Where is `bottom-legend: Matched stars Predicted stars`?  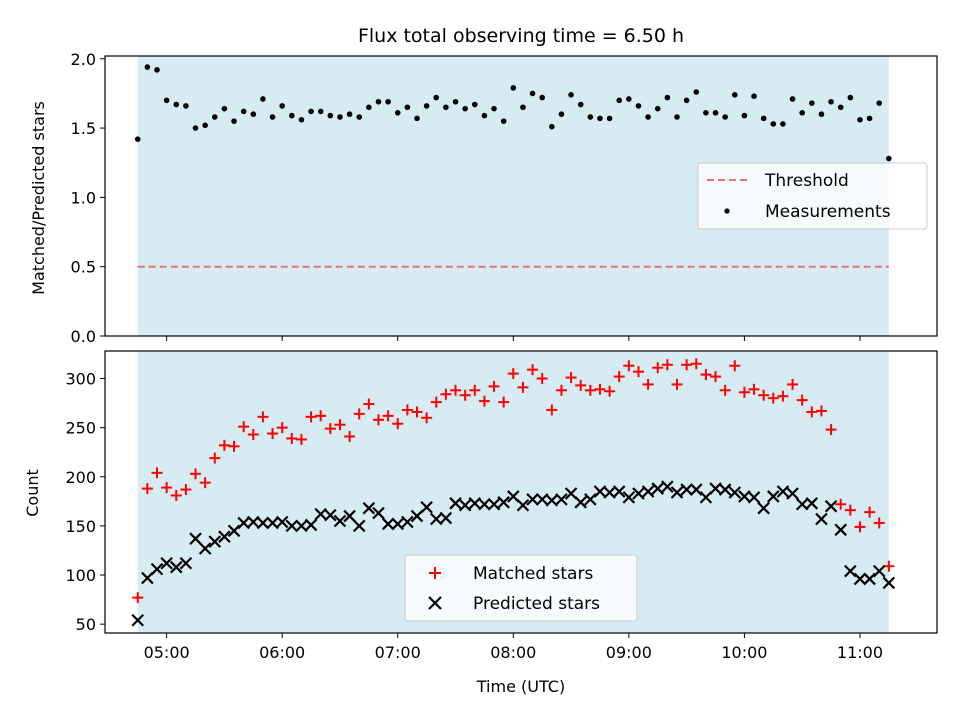
bottom-legend: Matched stars Predicted stars is located at coordinates (521, 588).